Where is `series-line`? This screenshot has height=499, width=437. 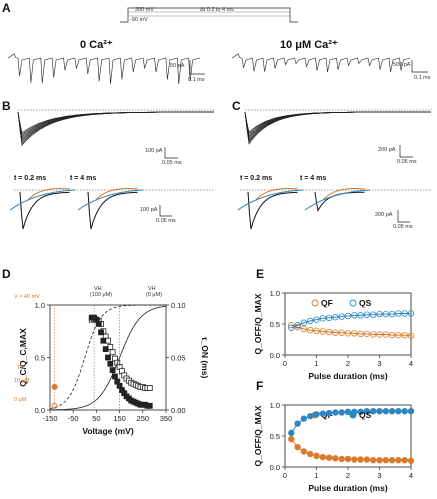
series-line is located at coordinates (351, 330).